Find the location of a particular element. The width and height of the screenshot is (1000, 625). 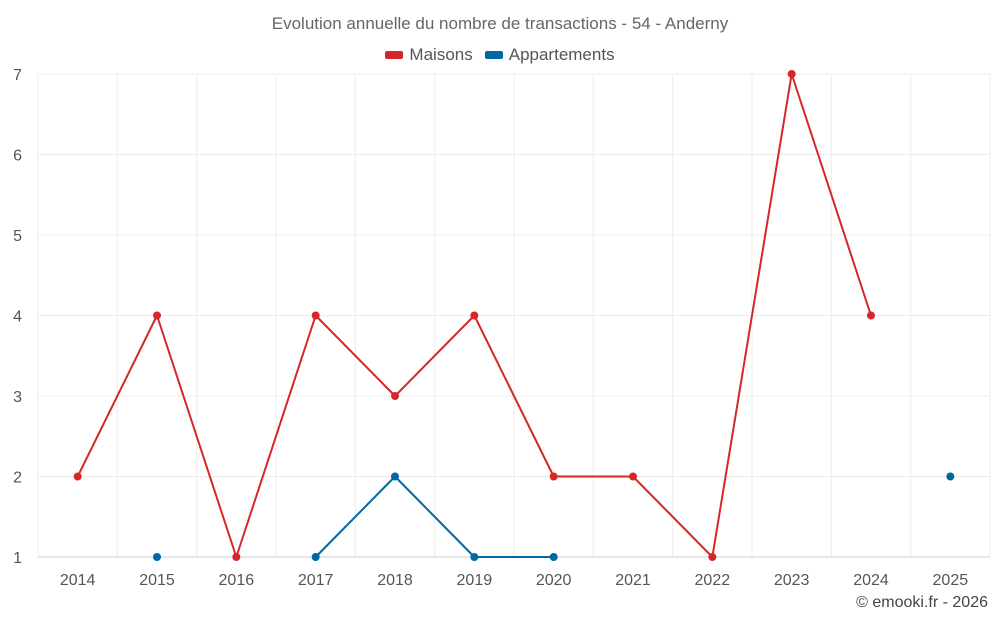

x-tick-label: 2019 is located at coordinates (475, 580).